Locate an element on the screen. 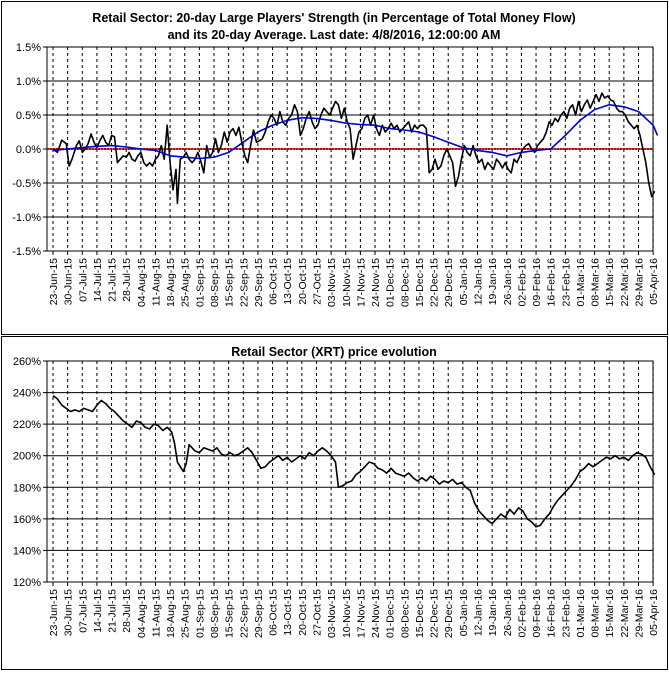  top-xtick-label: 08-Mar-16 is located at coordinates (596, 282).